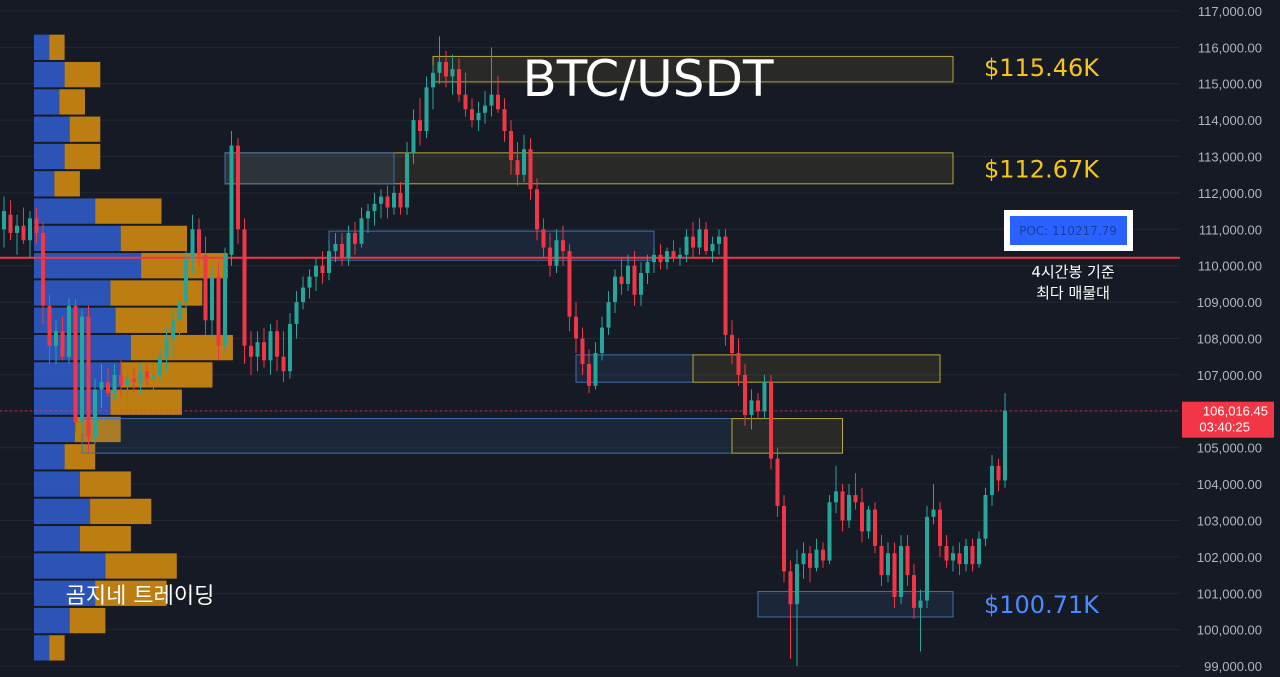 The image size is (1280, 677). I want to click on y-tick-label: 102,000.00, so click(1229, 557).